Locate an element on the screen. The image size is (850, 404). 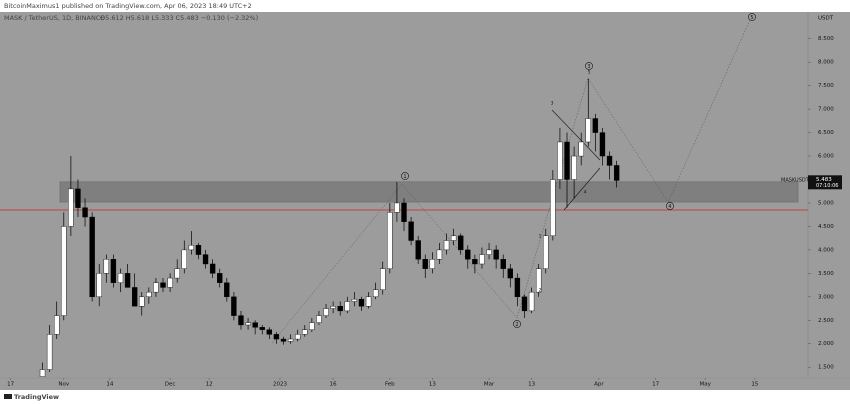
wave-label: 3 is located at coordinates (588, 67).